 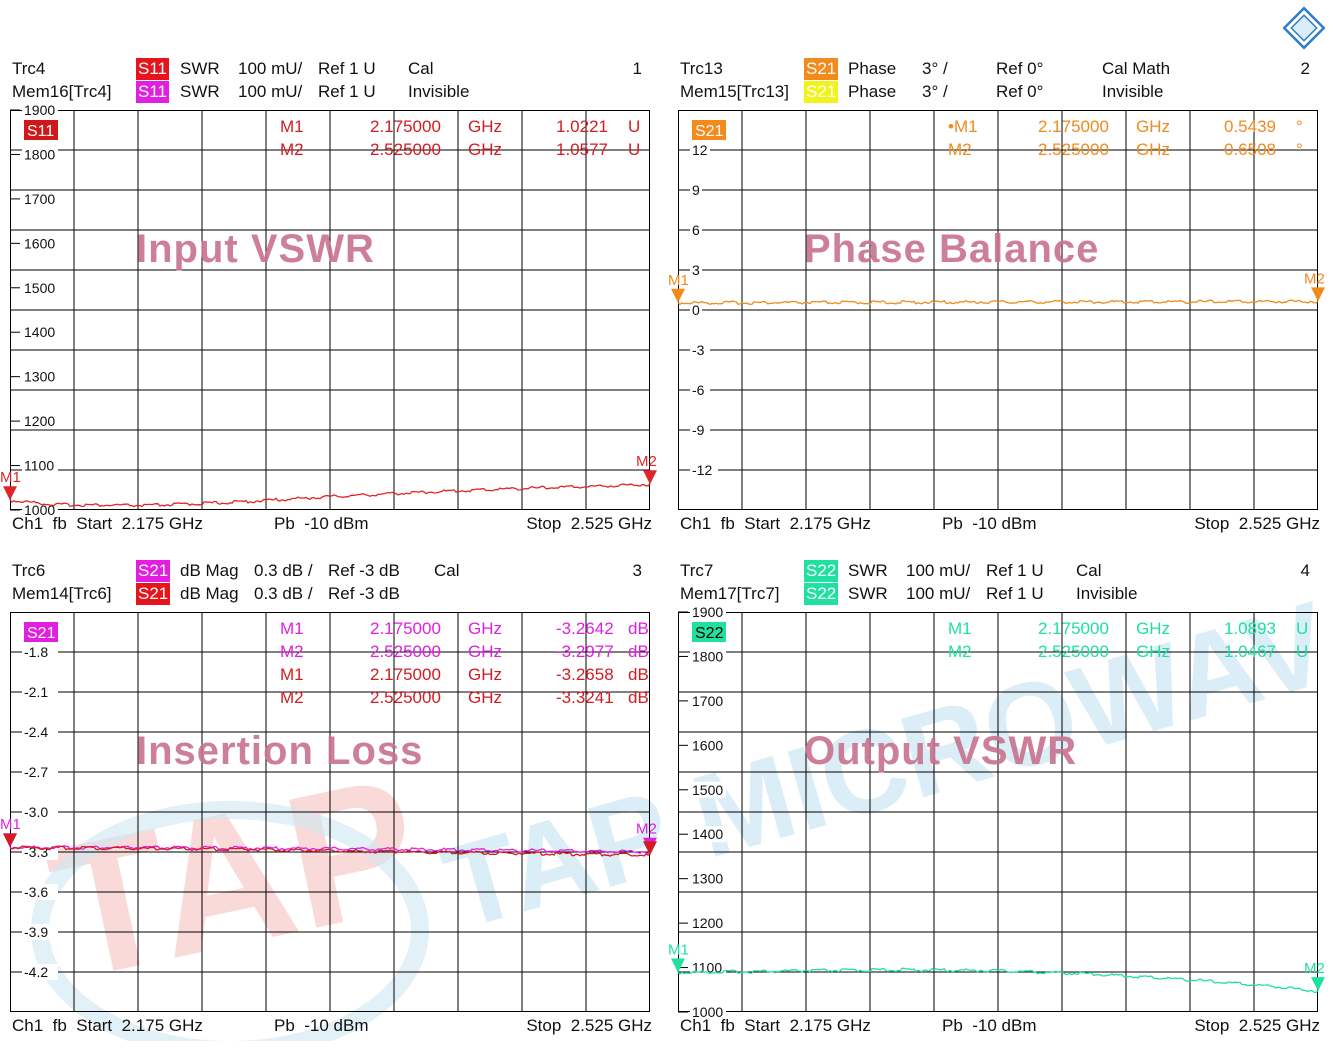 What do you see at coordinates (36, 652) in the screenshot?
I see `y-tick-label: -1.8` at bounding box center [36, 652].